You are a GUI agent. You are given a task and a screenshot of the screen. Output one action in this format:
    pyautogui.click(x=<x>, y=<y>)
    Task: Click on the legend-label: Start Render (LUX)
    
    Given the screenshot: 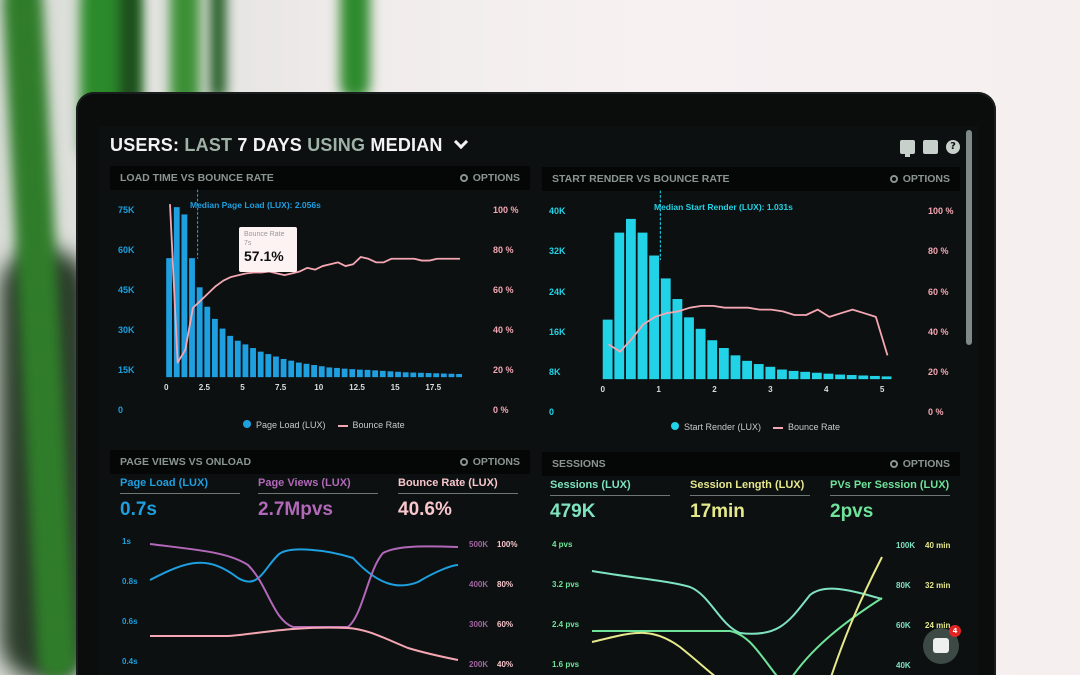 What is the action you would take?
    pyautogui.click(x=723, y=427)
    